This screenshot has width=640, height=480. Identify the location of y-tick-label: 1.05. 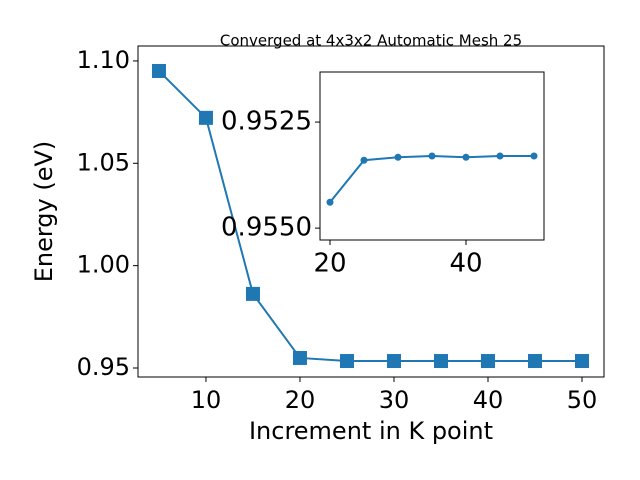
(103, 162).